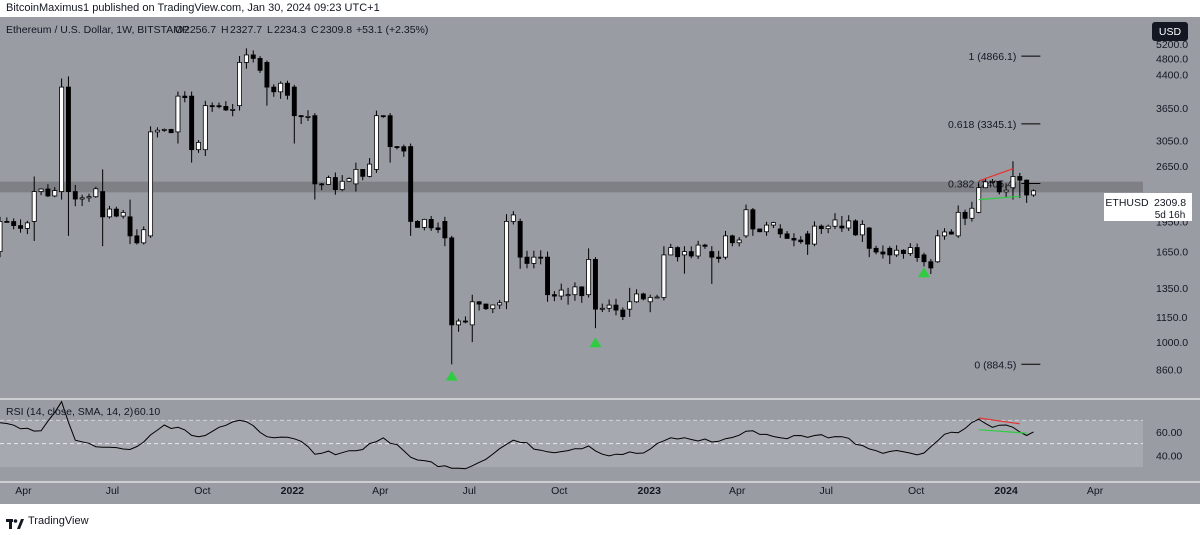 This screenshot has height=535, width=1200. Describe the element at coordinates (380, 491) in the screenshot. I see `time-tick-label: Apr` at that location.